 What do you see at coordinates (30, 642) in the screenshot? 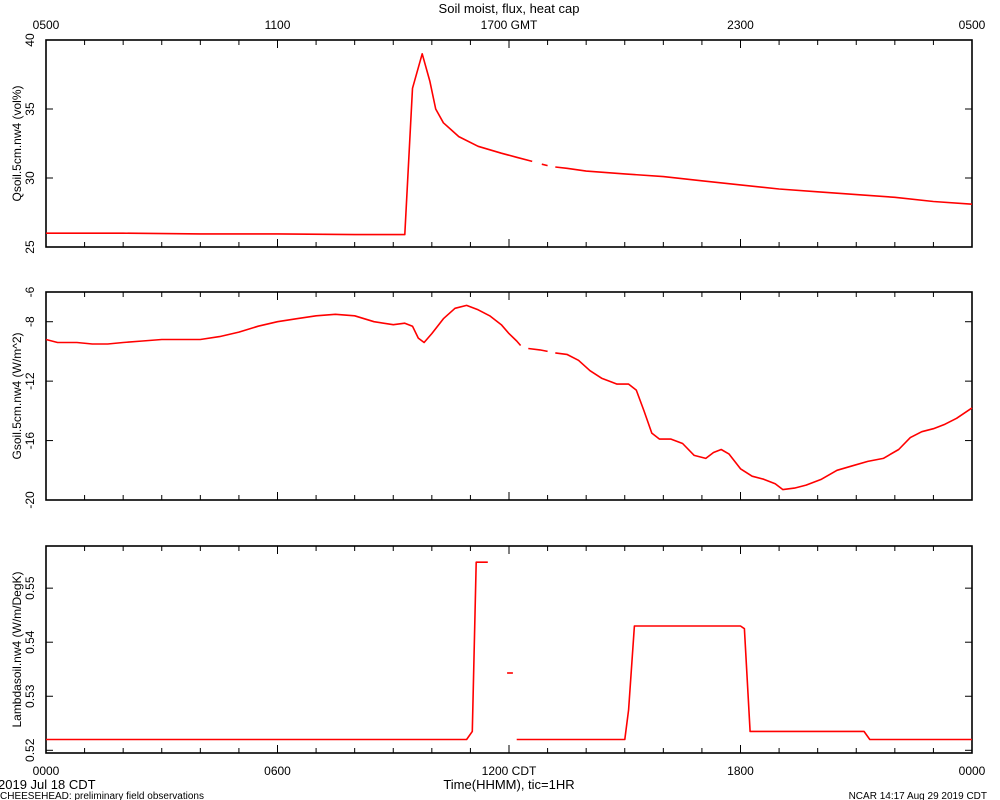
I see `y-tick-label: 0.54` at bounding box center [30, 642].